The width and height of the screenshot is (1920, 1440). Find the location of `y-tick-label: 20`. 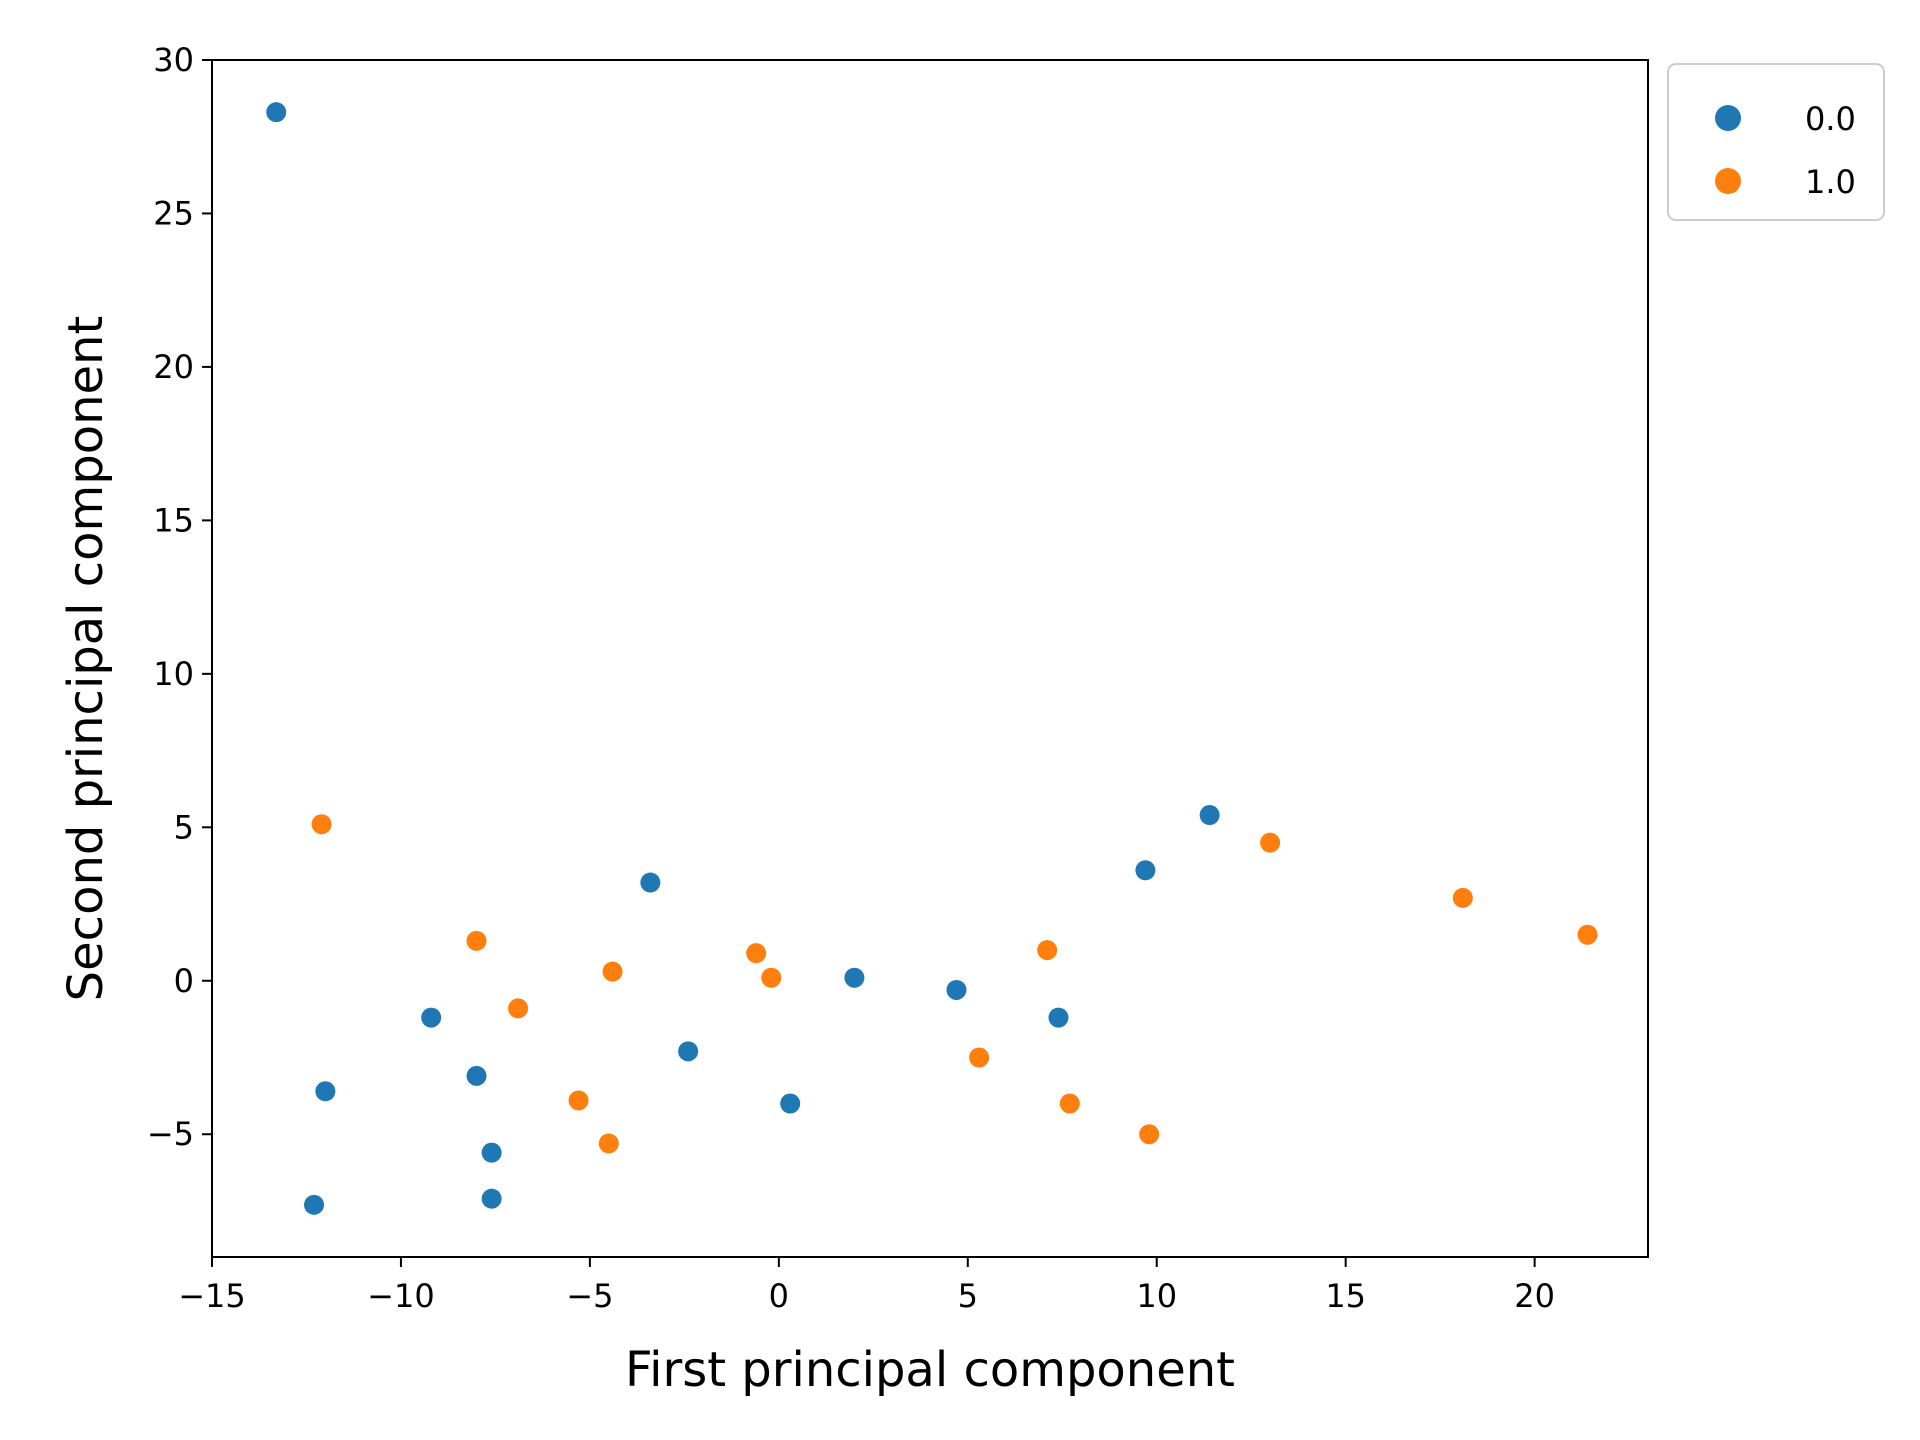

y-tick-label: 20 is located at coordinates (173, 367).